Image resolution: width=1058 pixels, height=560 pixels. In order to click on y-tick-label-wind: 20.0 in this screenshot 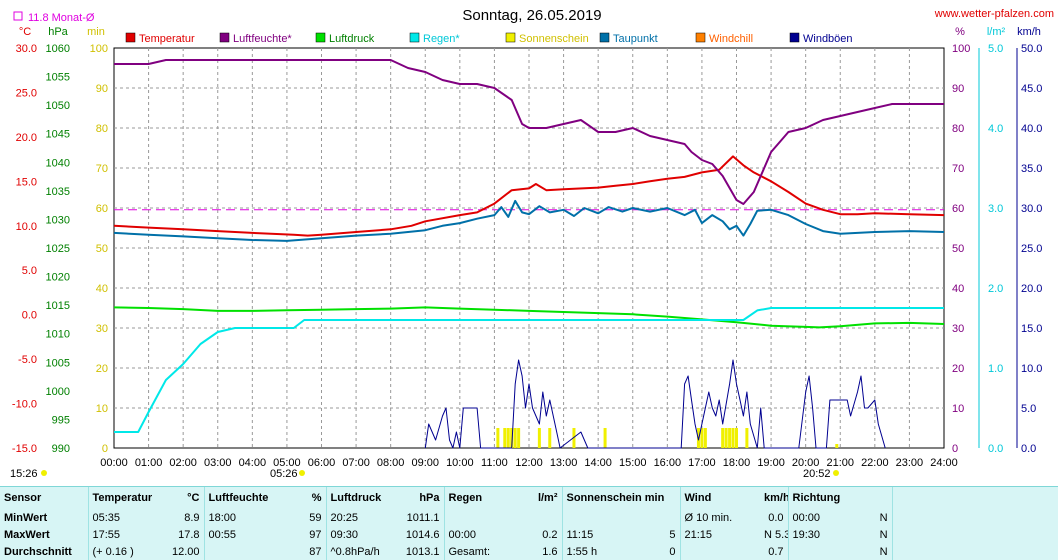, I will do `click(1031, 289)`.